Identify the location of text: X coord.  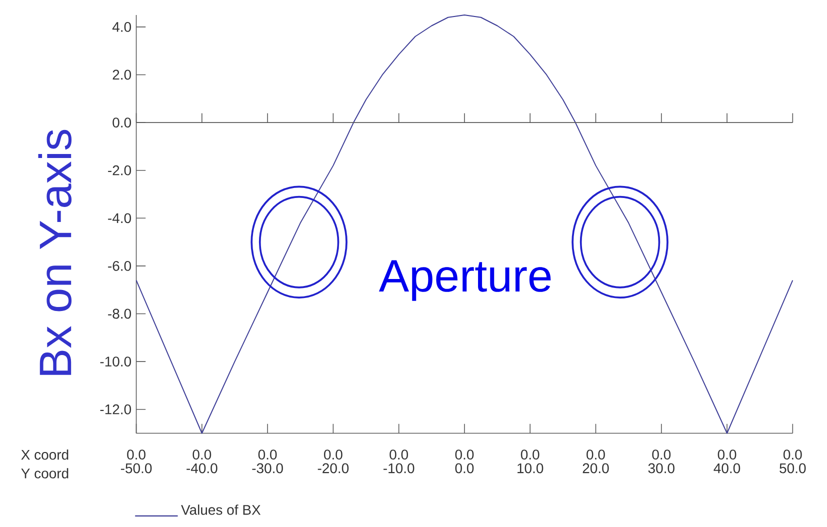
(44, 454).